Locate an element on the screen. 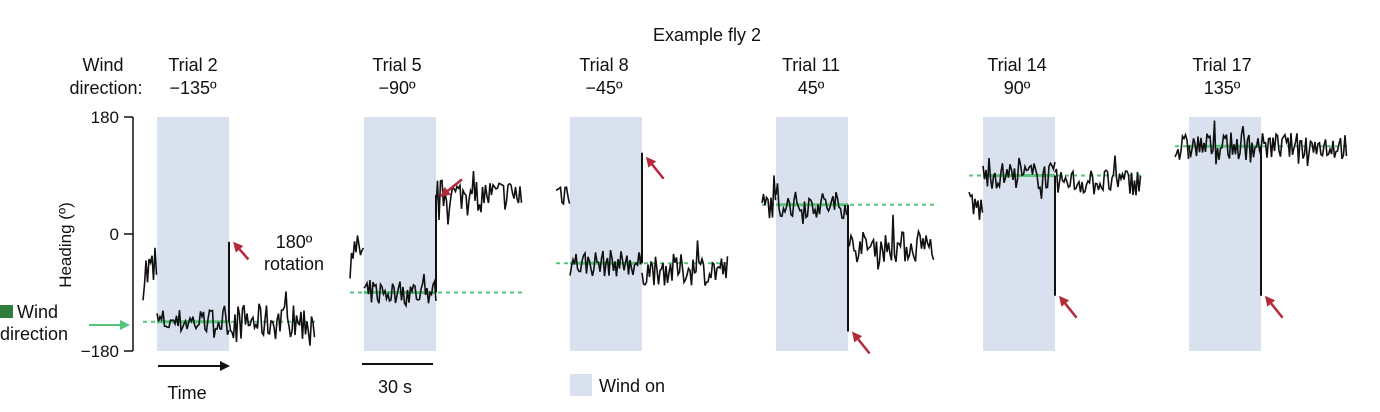 Image resolution: width=1380 pixels, height=412 pixels. trial-panel: Trial 2 −135º is located at coordinates (229, 203).